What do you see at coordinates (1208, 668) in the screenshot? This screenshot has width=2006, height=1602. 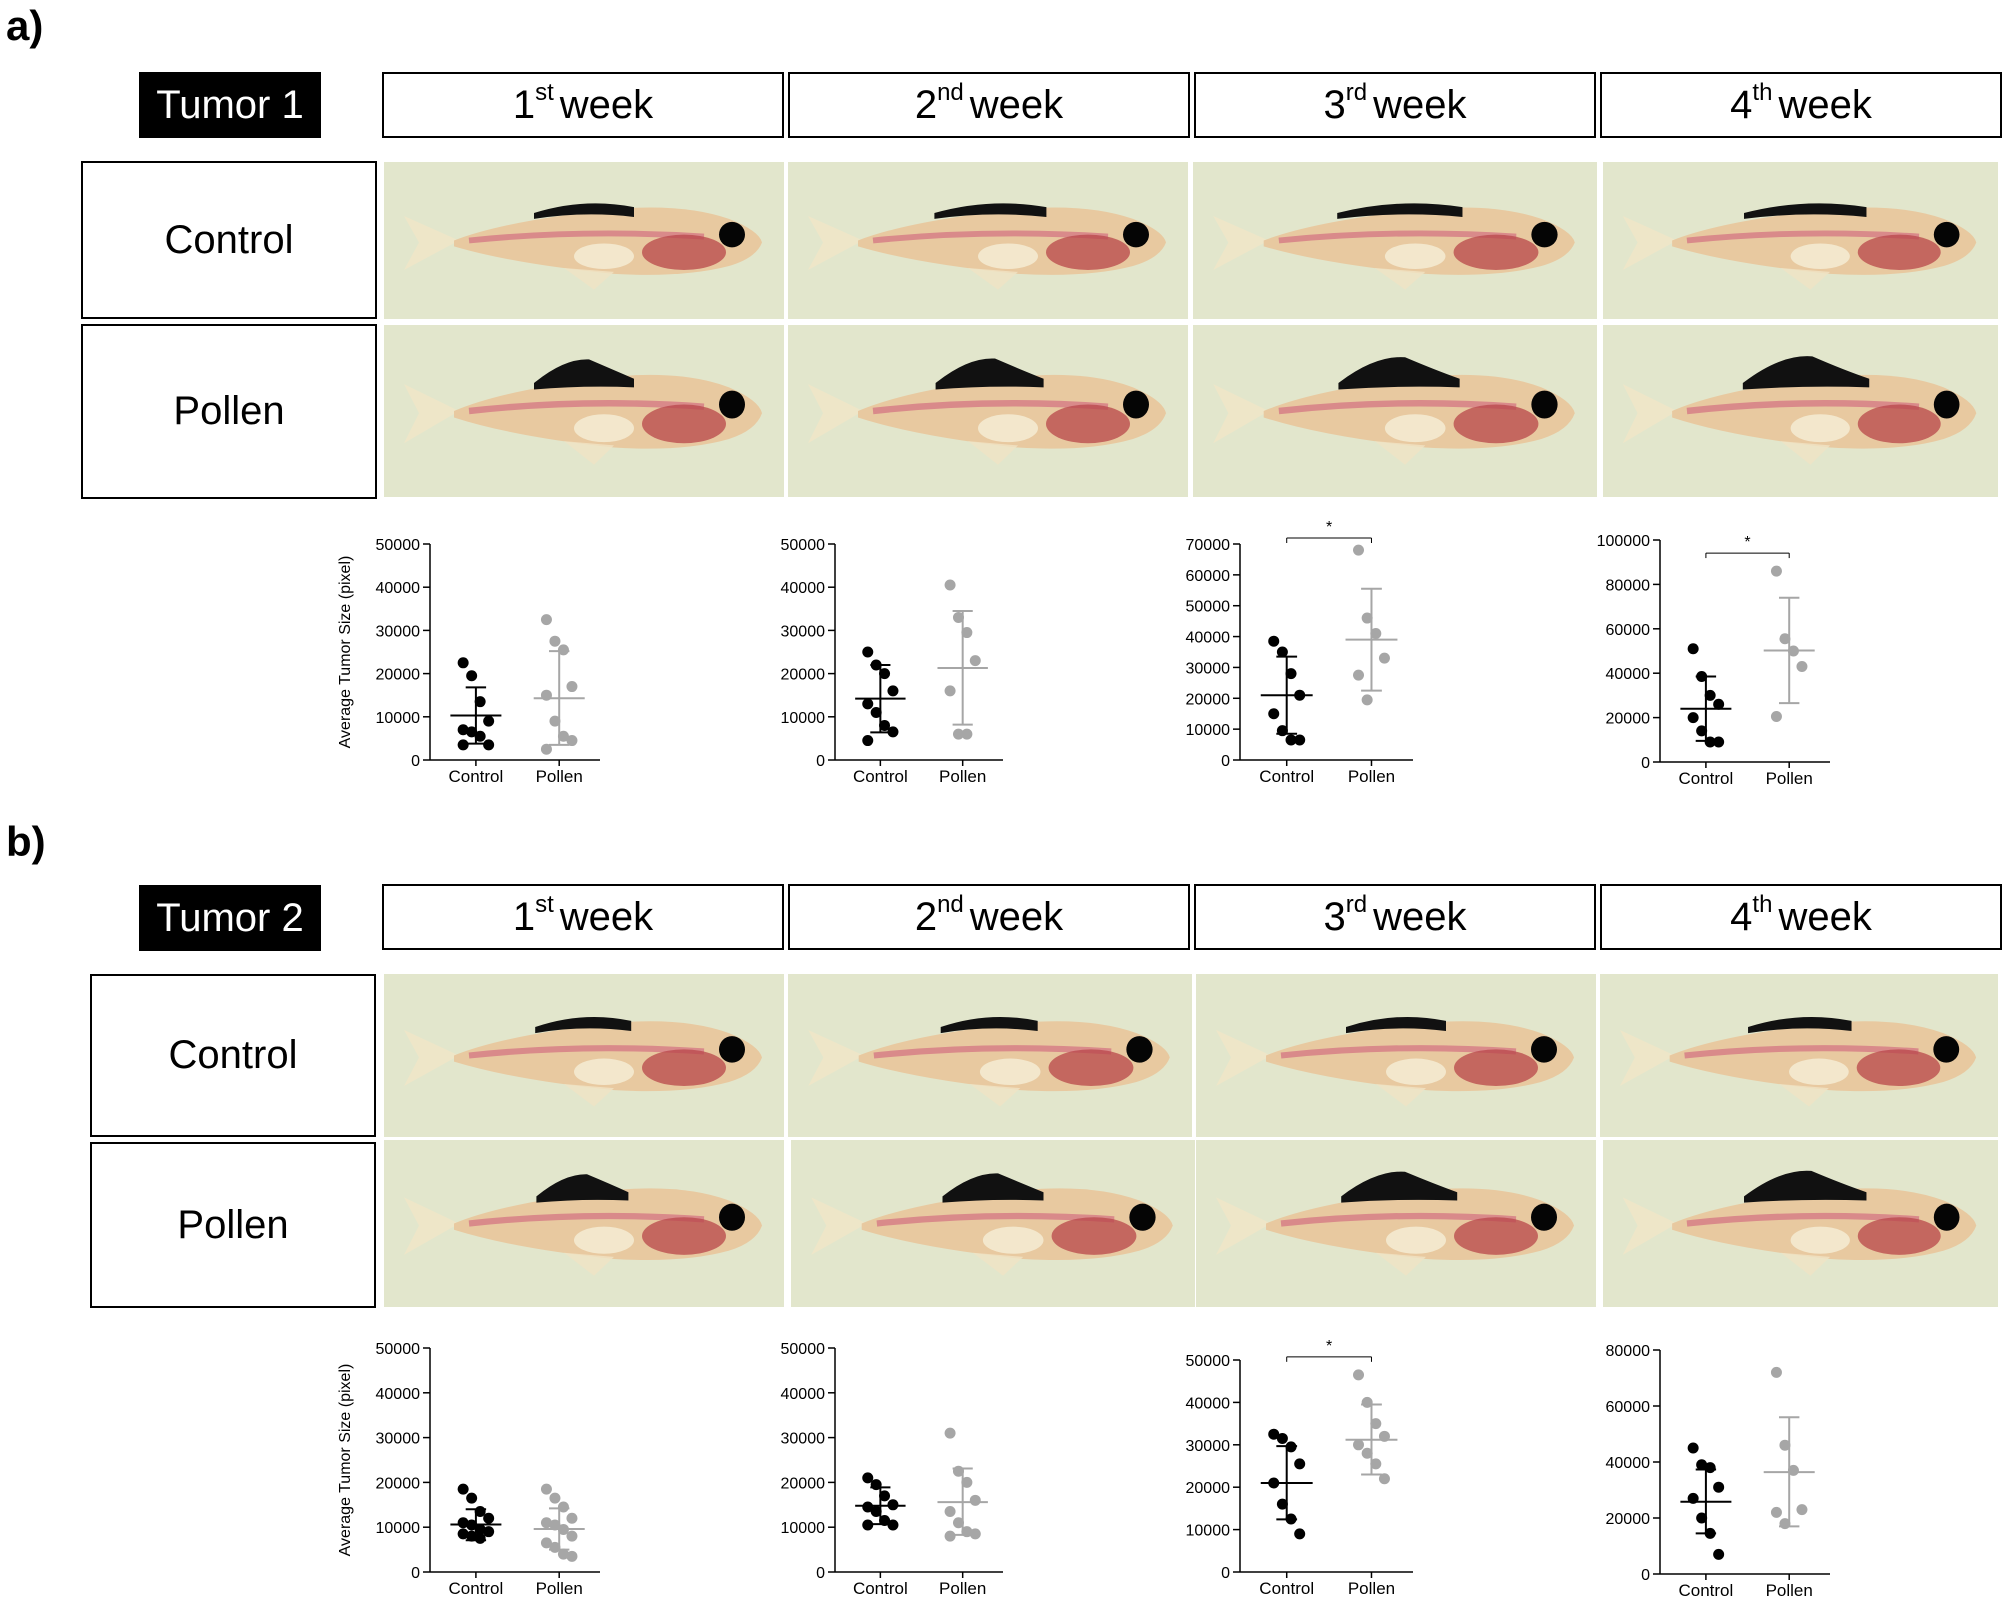 I see `y-tick-label: 30000` at bounding box center [1208, 668].